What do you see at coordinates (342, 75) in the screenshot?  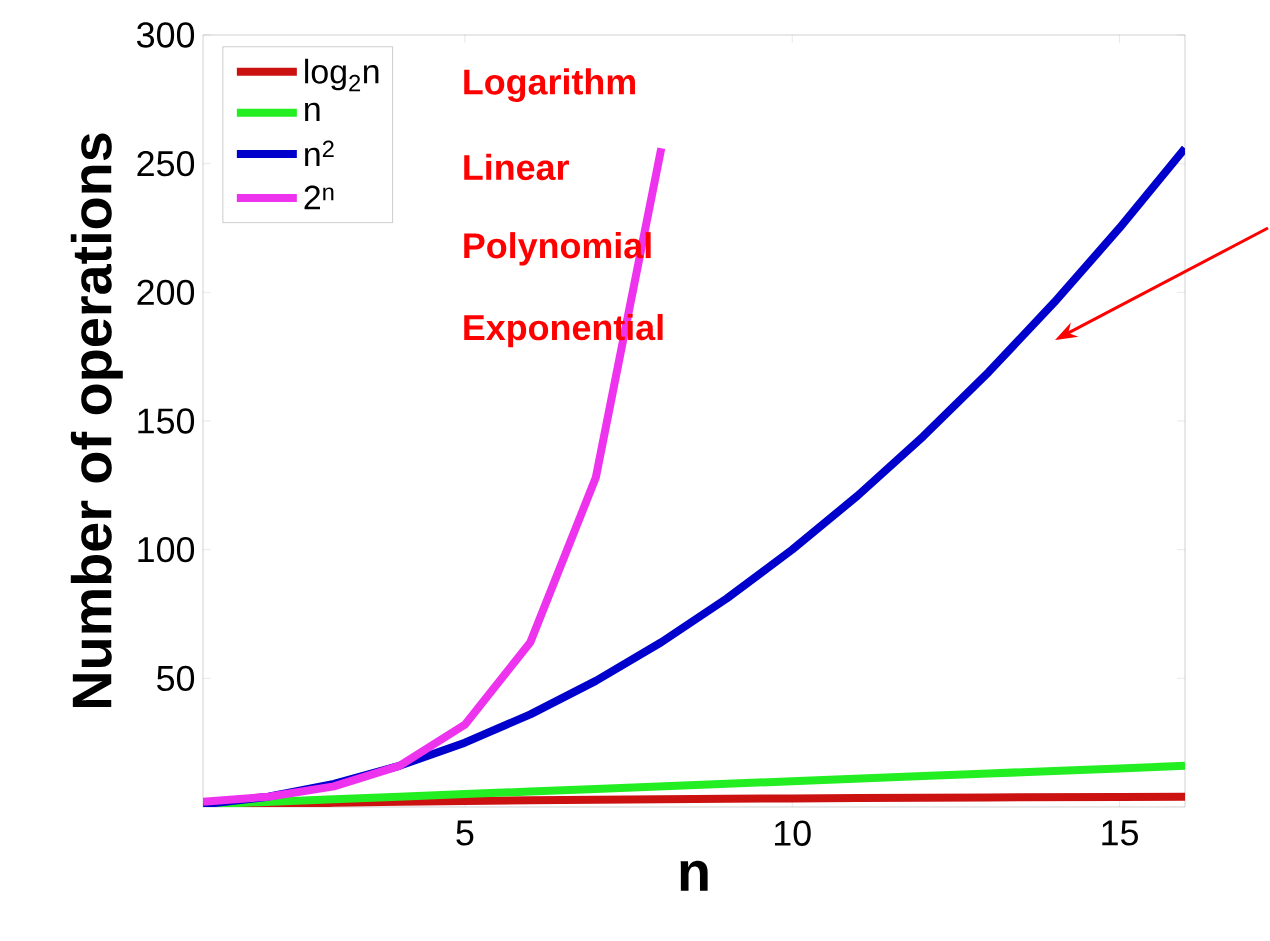 I see `legend-label: log$_{2}$n` at bounding box center [342, 75].